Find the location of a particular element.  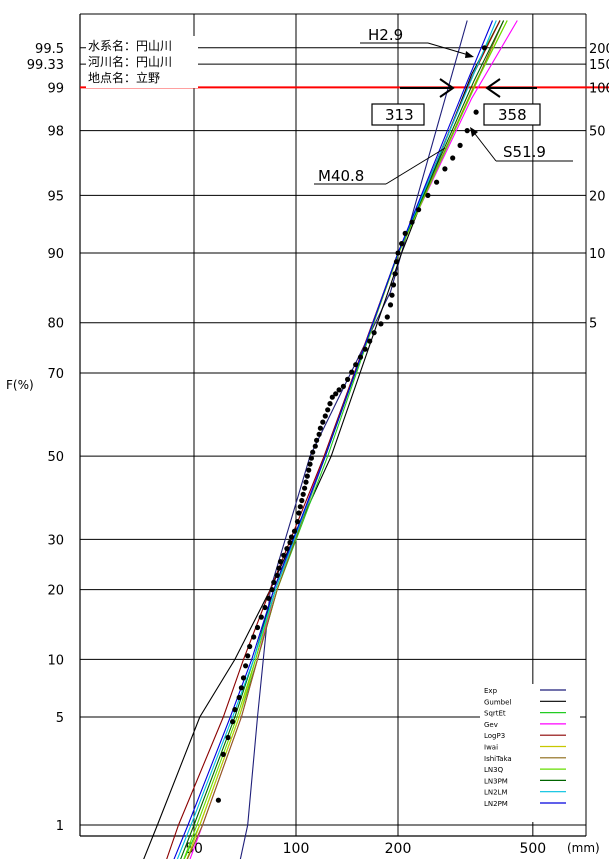

x-tick-labels: 50 100 200 500 is located at coordinates (365, 849).